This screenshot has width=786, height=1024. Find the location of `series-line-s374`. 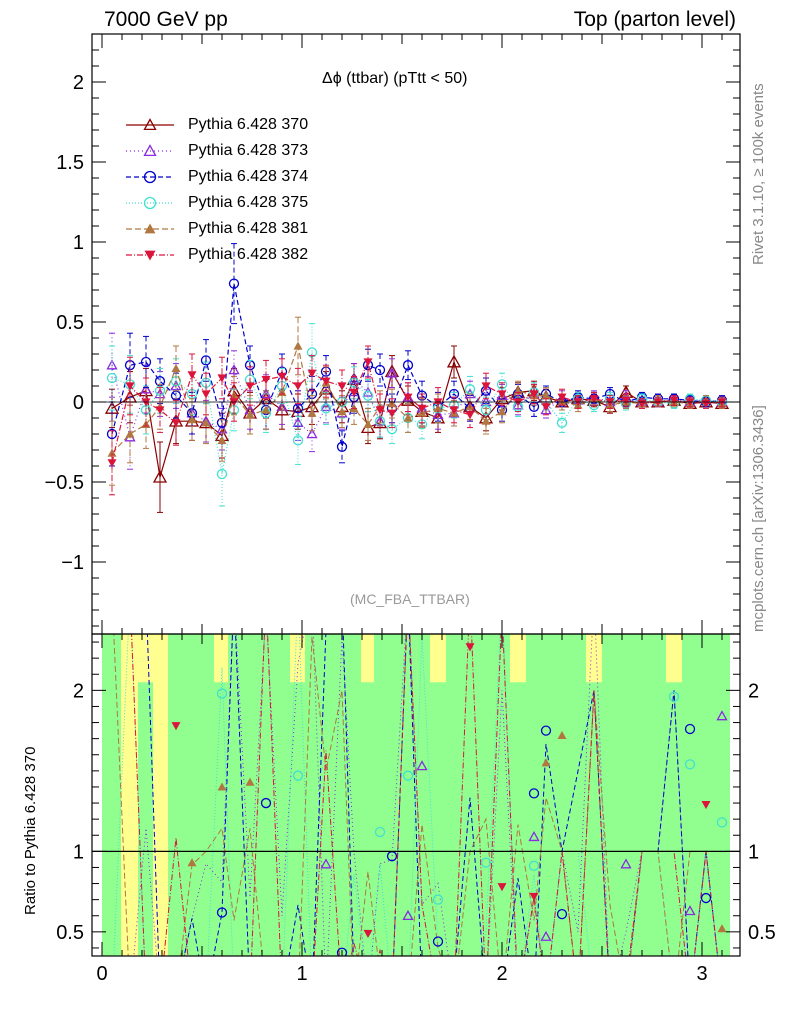

series-line-s374 is located at coordinates (417, 365).